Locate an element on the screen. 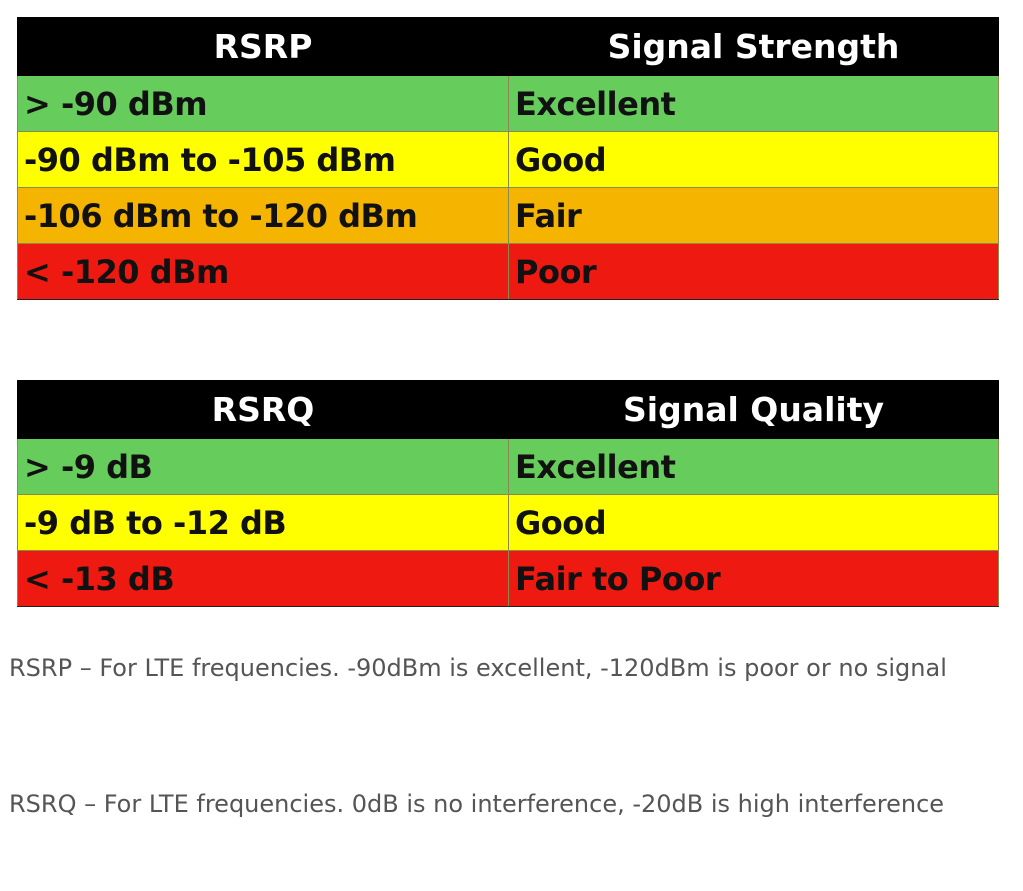 This screenshot has width=1023, height=891. range-cell: > -90 dBm is located at coordinates (263, 103).